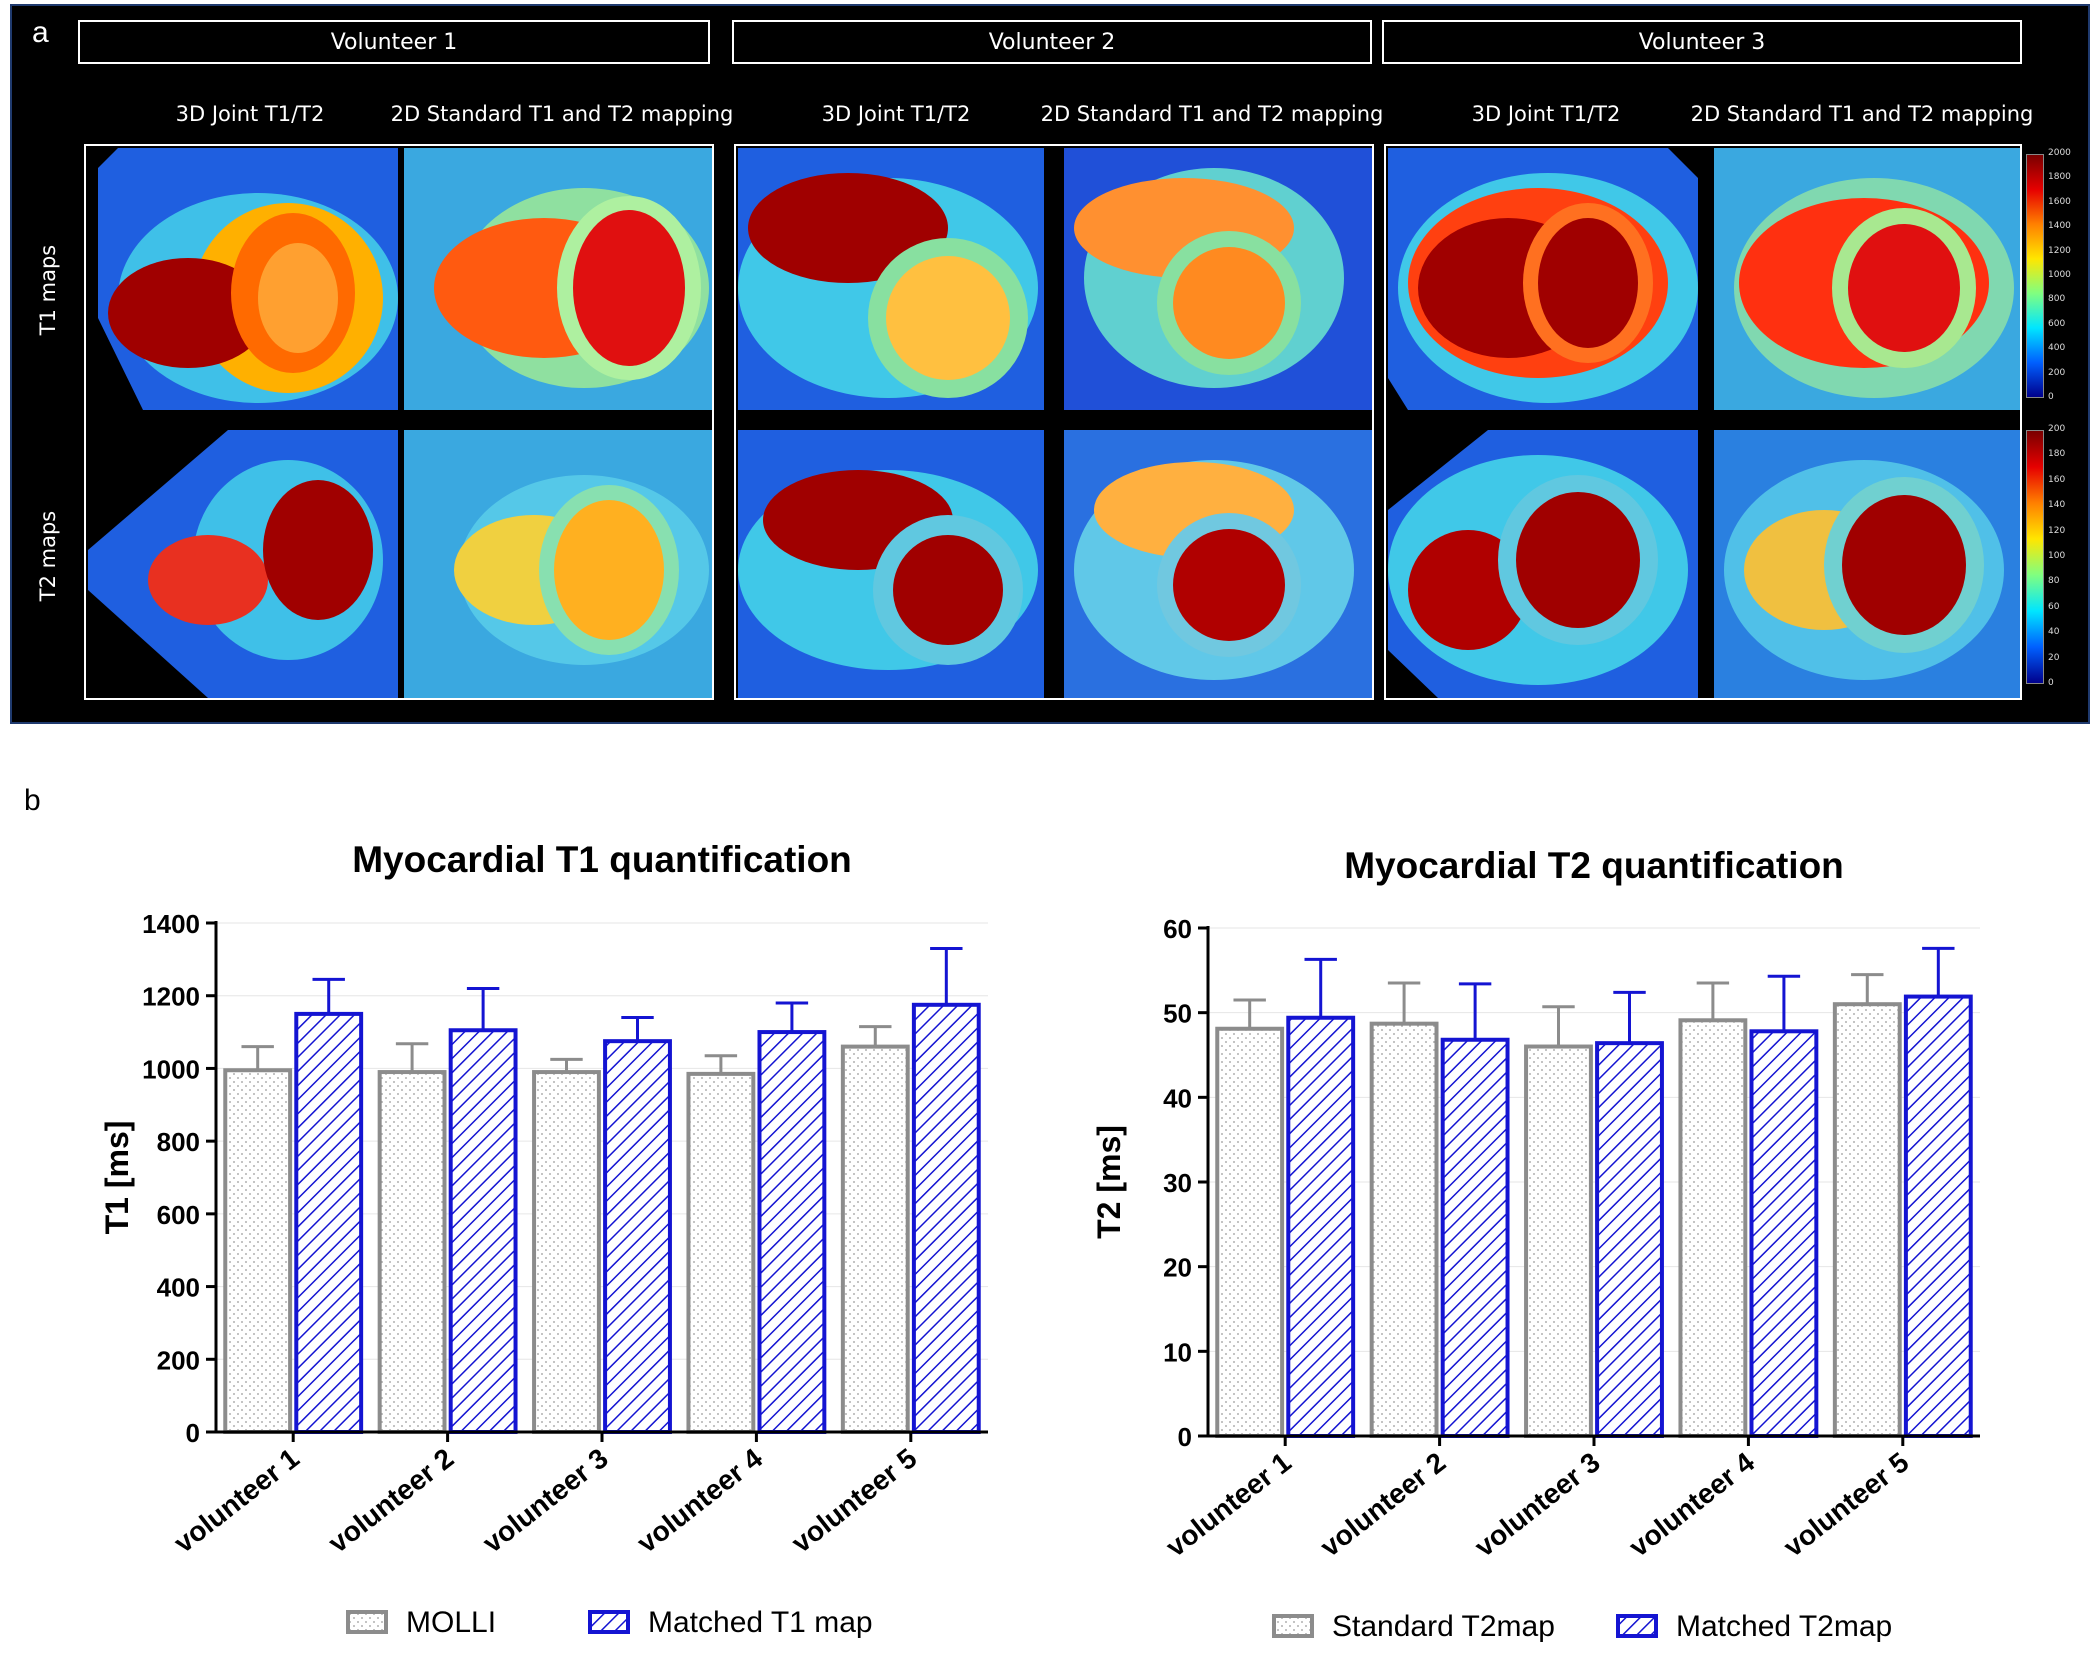 The height and width of the screenshot is (1679, 2092). What do you see at coordinates (1867, 564) in the screenshot?
I see `v3-2d-t2-map` at bounding box center [1867, 564].